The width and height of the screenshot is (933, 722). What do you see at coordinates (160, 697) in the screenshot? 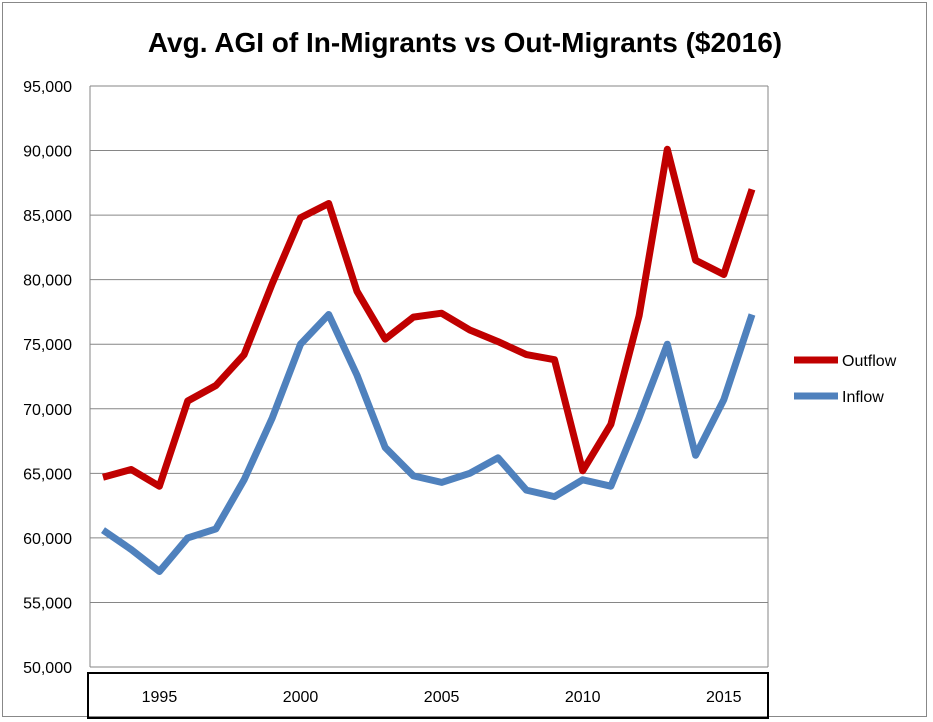
I see `x-tick-label: 1995` at bounding box center [160, 697].